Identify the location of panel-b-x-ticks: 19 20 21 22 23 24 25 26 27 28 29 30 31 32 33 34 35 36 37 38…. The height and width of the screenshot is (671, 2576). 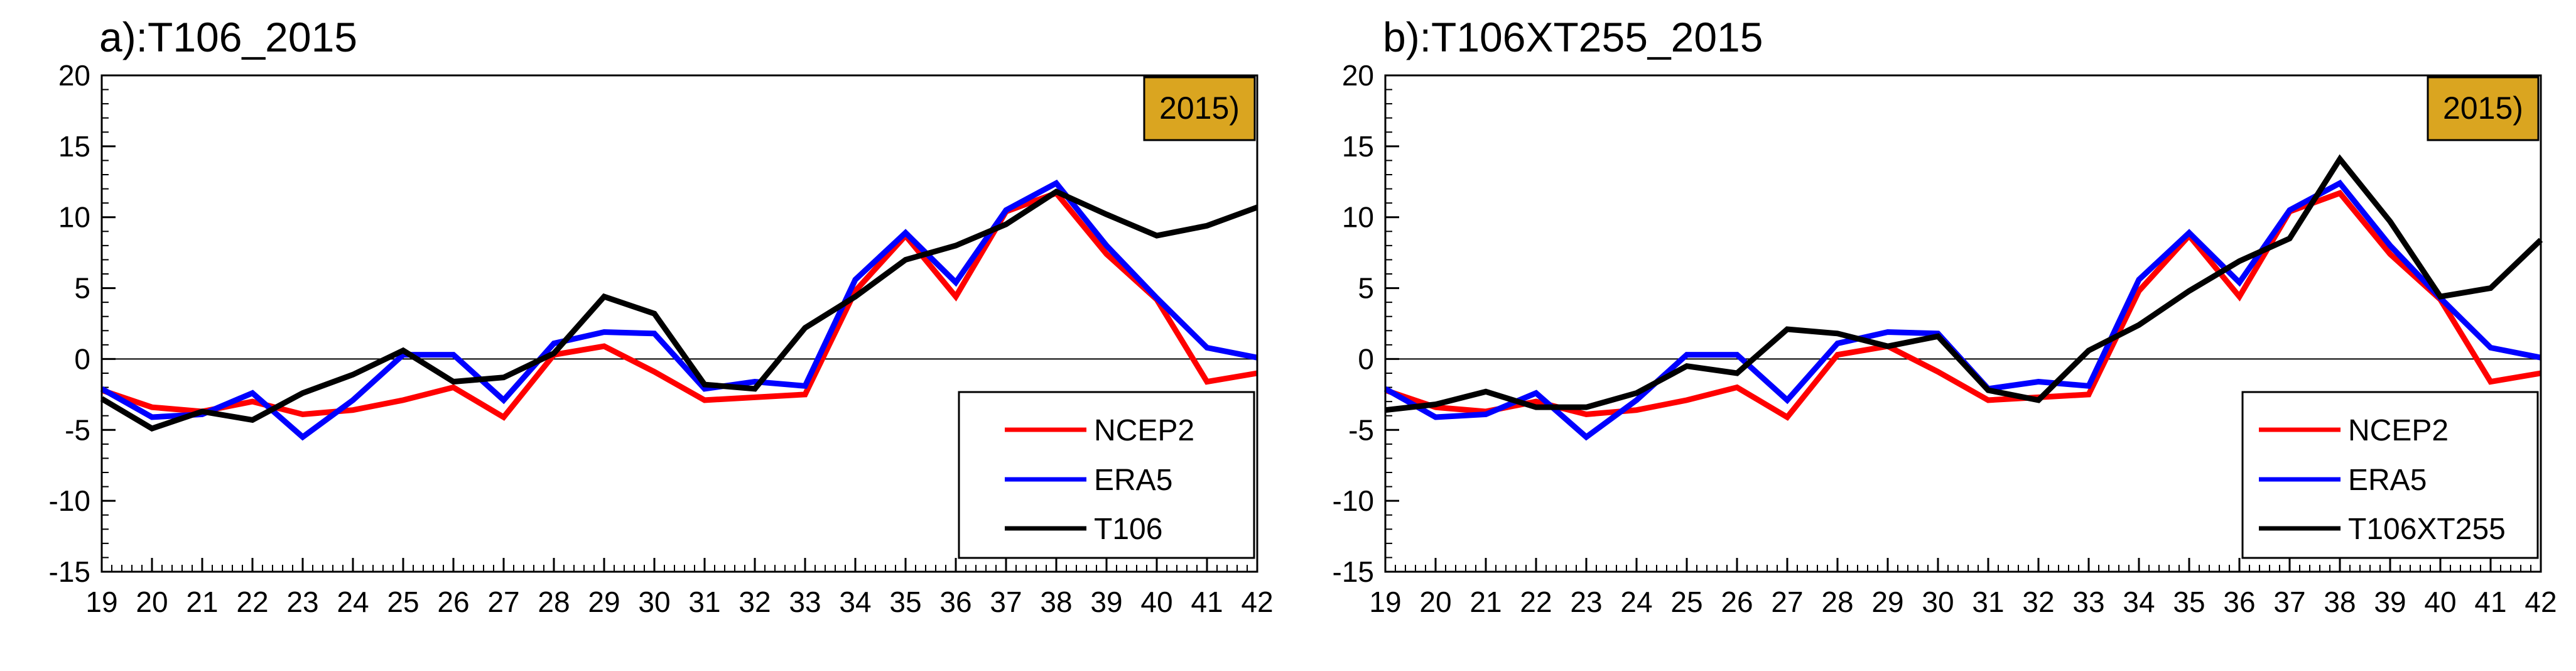
(1963, 588).